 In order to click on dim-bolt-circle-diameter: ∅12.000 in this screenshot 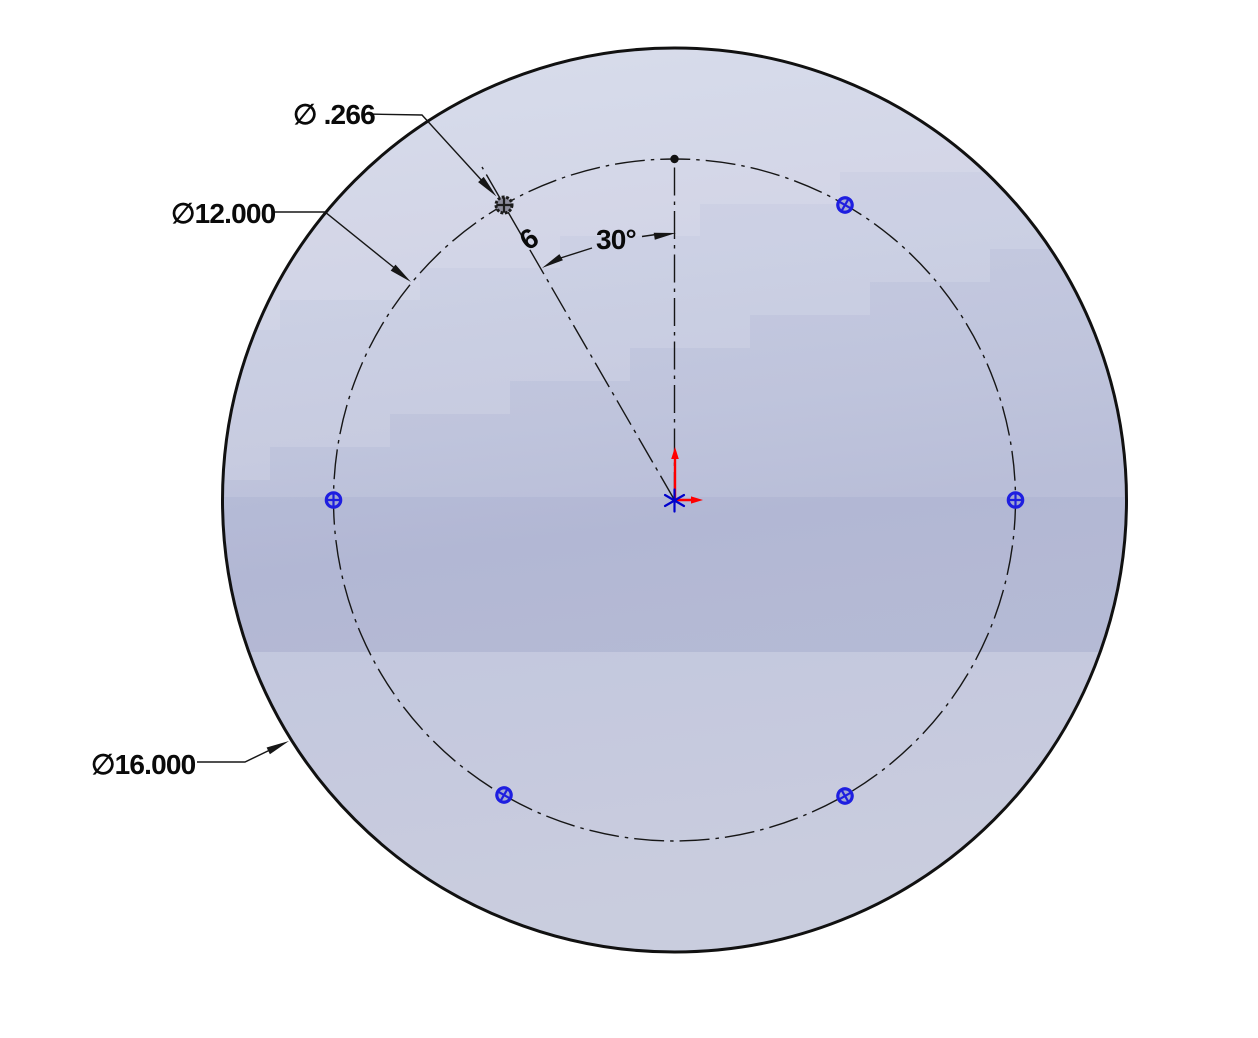, I will do `click(291, 240)`.